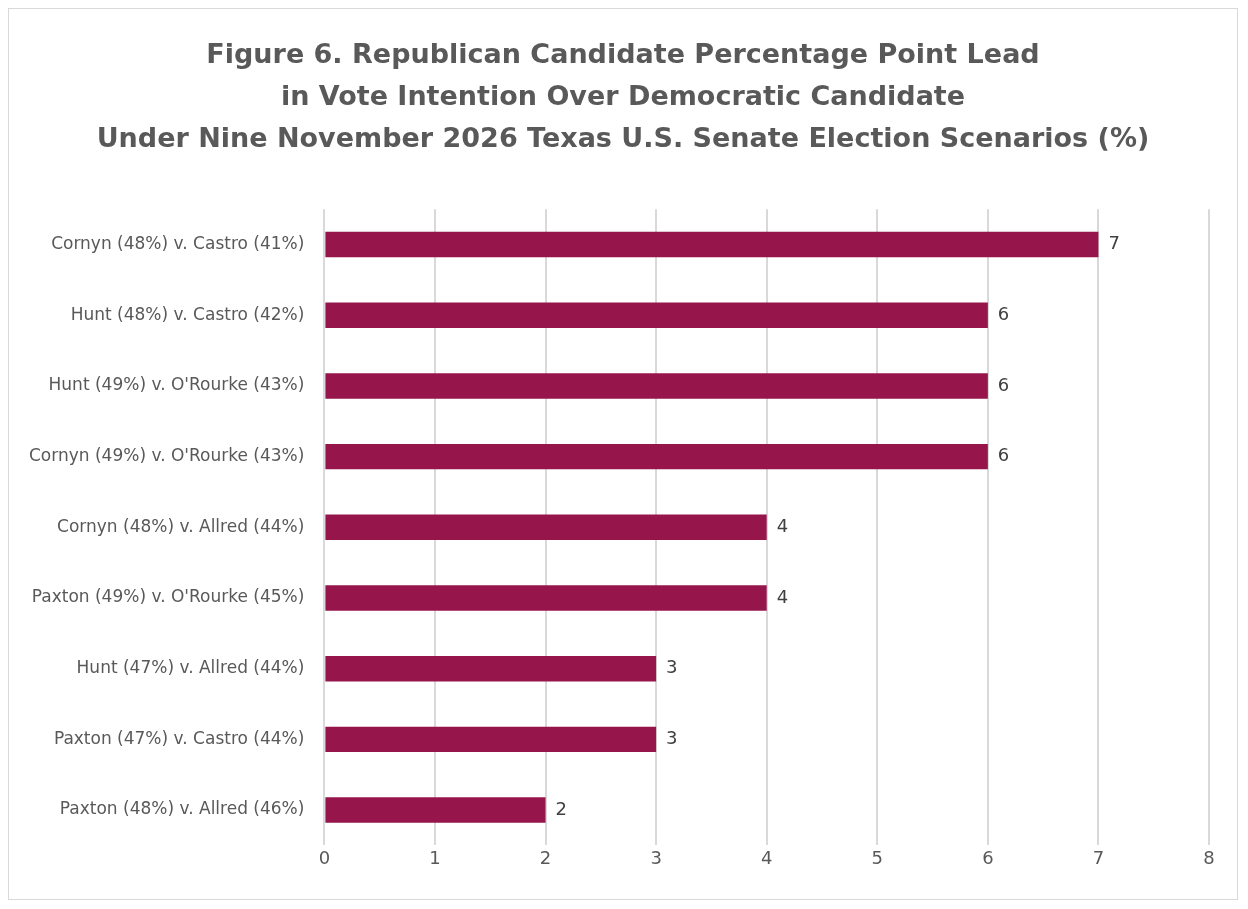 Image resolution: width=1248 pixels, height=909 pixels. Describe the element at coordinates (176, 384) in the screenshot. I see `y-tick-label: Hunt (49%) v. O'Rourke (43%)` at that location.